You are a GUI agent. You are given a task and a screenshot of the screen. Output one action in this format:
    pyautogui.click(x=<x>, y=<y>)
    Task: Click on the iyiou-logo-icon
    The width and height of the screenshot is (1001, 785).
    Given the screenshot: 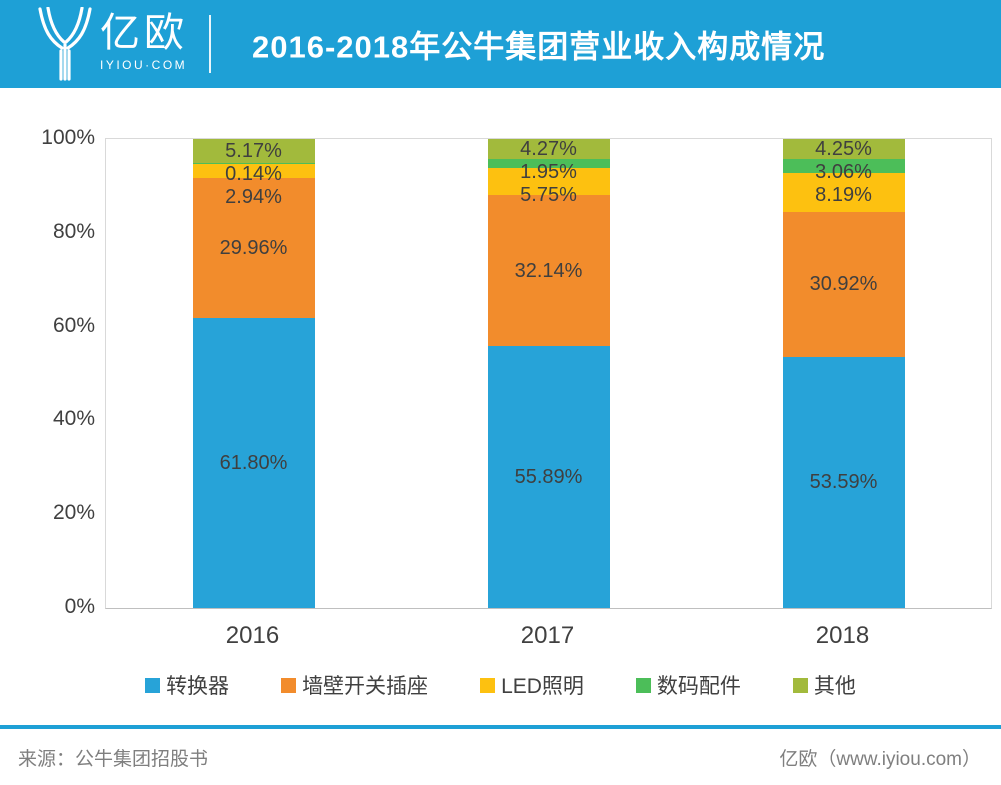 What is the action you would take?
    pyautogui.click(x=65, y=46)
    